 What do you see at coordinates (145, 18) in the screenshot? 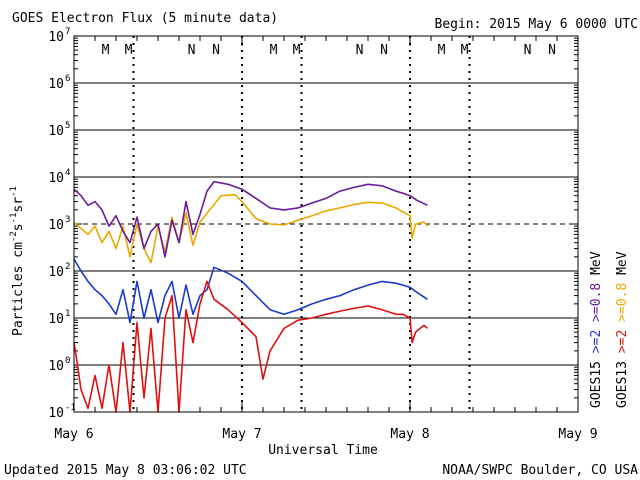
I see `chart-title: GOES Electron Flux (5 minute data)` at bounding box center [145, 18].